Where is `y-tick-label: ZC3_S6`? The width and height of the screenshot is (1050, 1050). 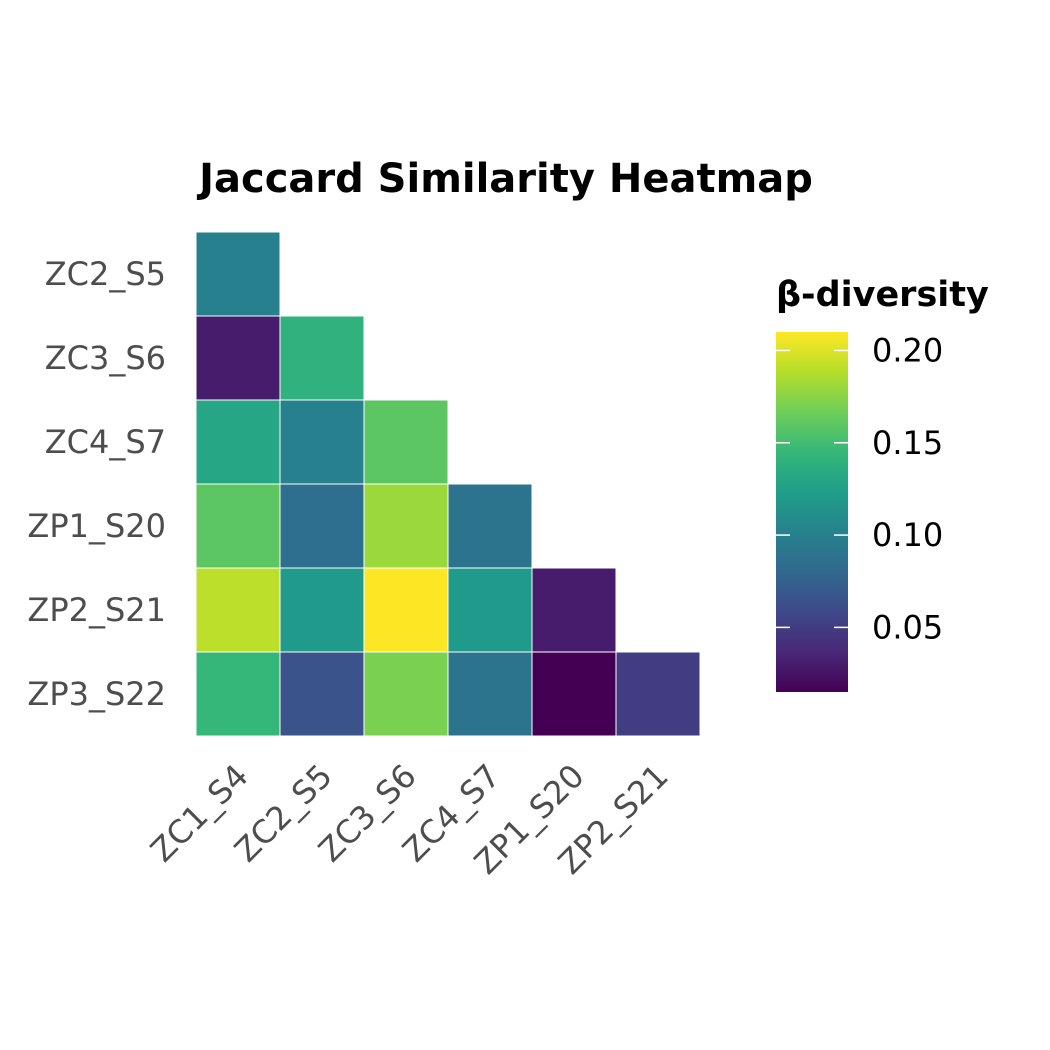
y-tick-label: ZC3_S6 is located at coordinates (105, 358).